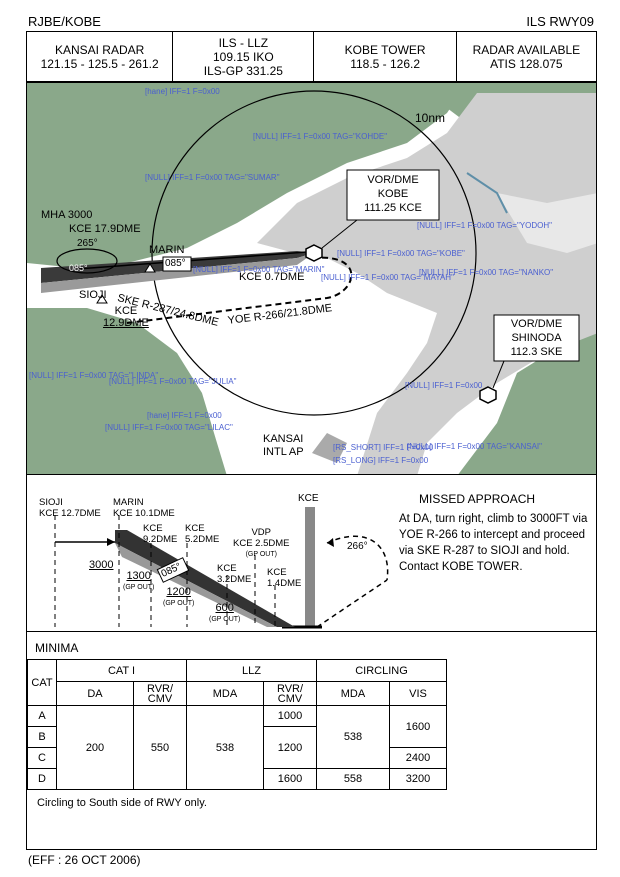 Image resolution: width=620 pixels, height=877 pixels. I want to click on kce-12-9-label: KCE 12.9DME, so click(126, 317).